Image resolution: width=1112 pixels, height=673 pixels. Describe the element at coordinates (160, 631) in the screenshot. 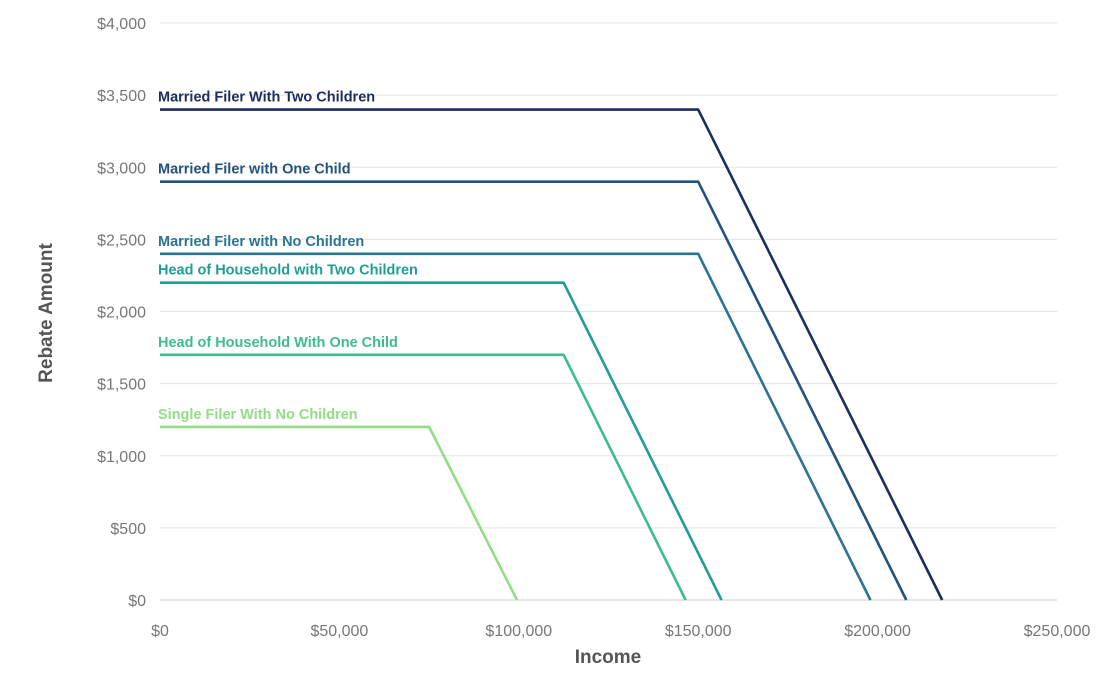

I see `x-tick-label: $0` at that location.